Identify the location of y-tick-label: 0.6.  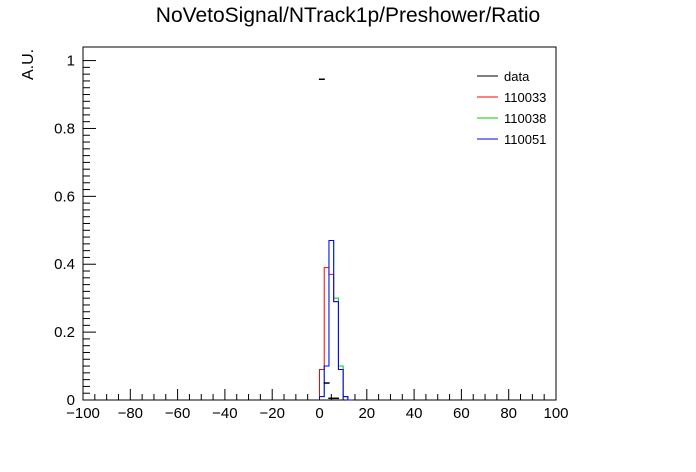
(64, 196).